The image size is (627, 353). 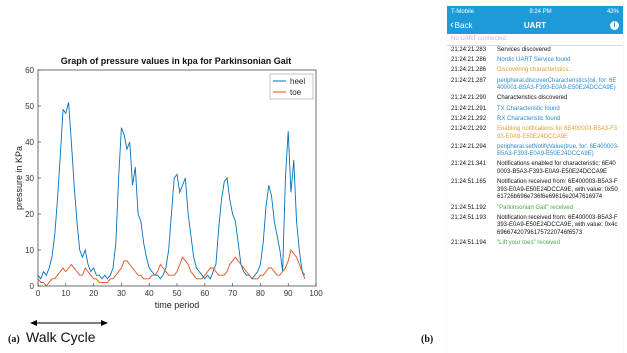 What do you see at coordinates (14, 339) in the screenshot?
I see `figure-label-a: (a)` at bounding box center [14, 339].